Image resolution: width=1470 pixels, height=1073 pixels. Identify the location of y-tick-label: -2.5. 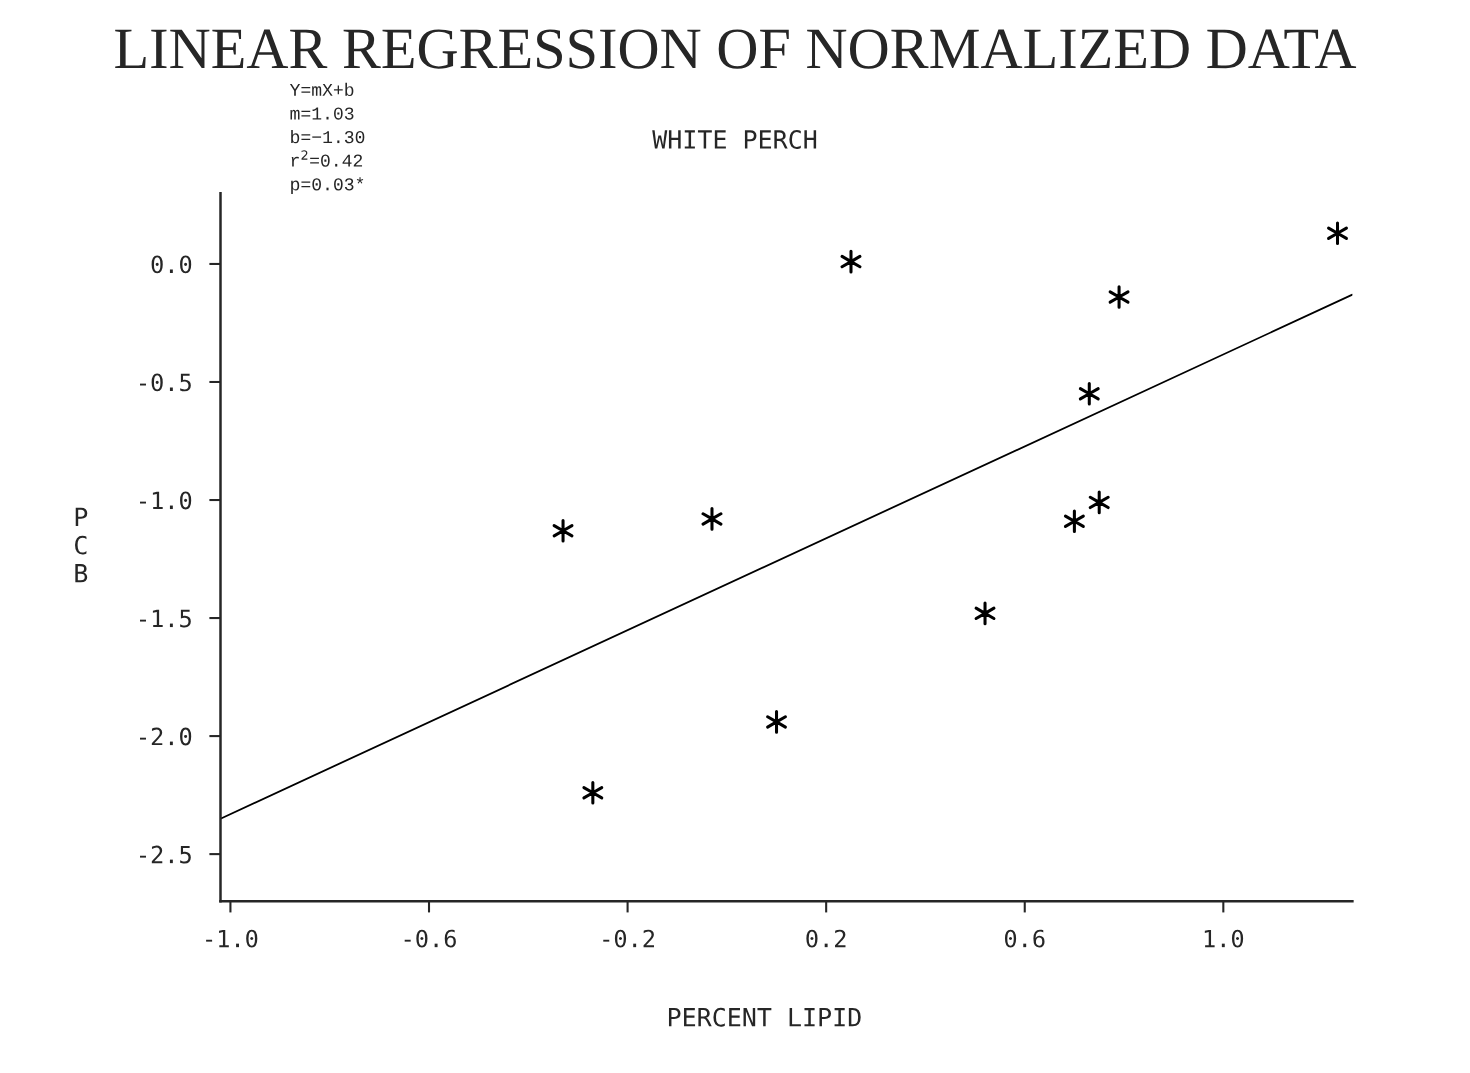
(165, 854).